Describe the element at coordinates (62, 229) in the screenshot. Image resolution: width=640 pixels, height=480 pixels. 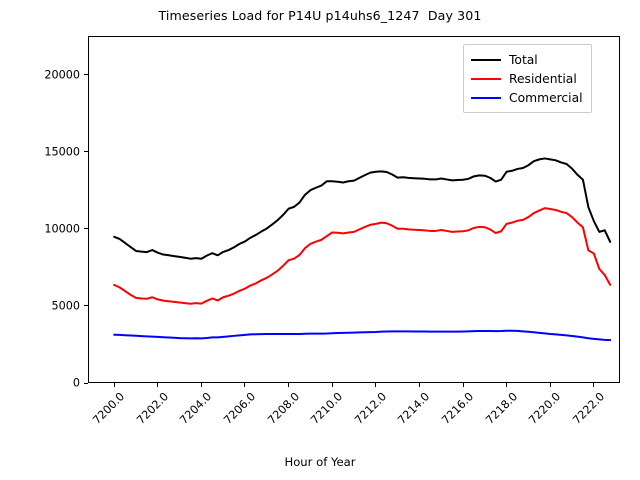
I see `y-tick-label: 10000` at that location.